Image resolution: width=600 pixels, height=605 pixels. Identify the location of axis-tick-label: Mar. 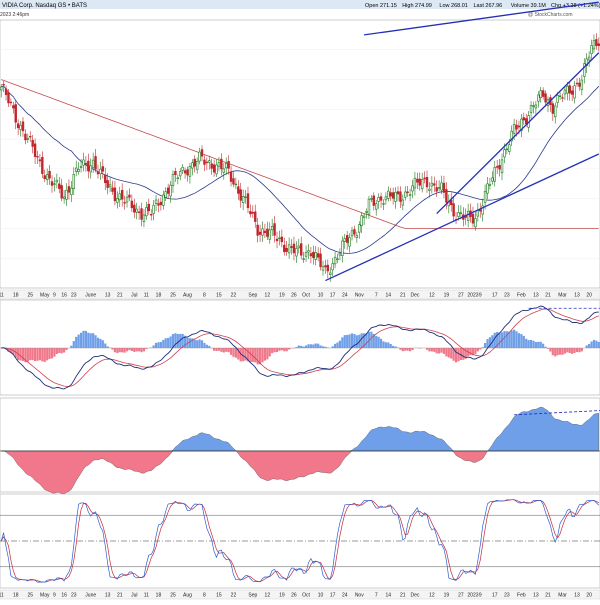
(562, 296).